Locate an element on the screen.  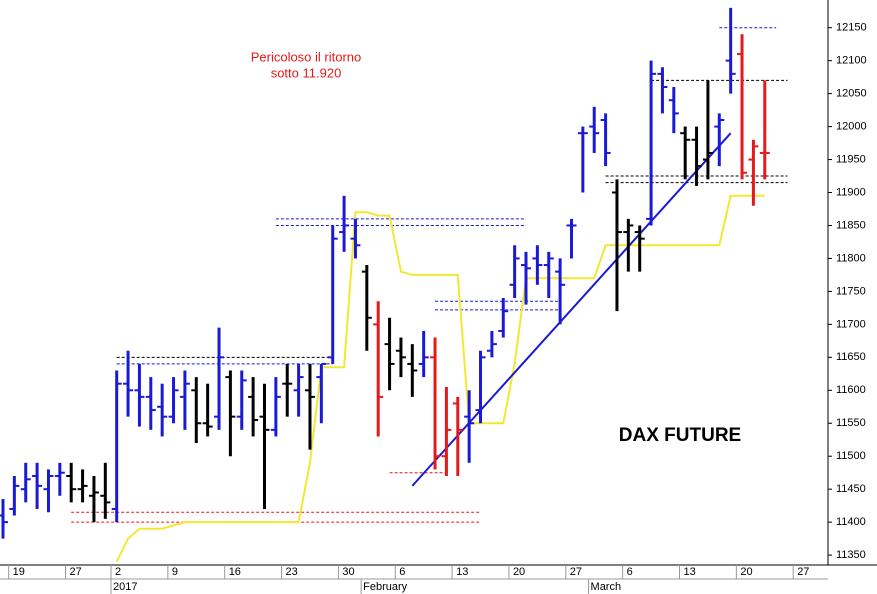
x-tick-label: 19 is located at coordinates (19, 572).